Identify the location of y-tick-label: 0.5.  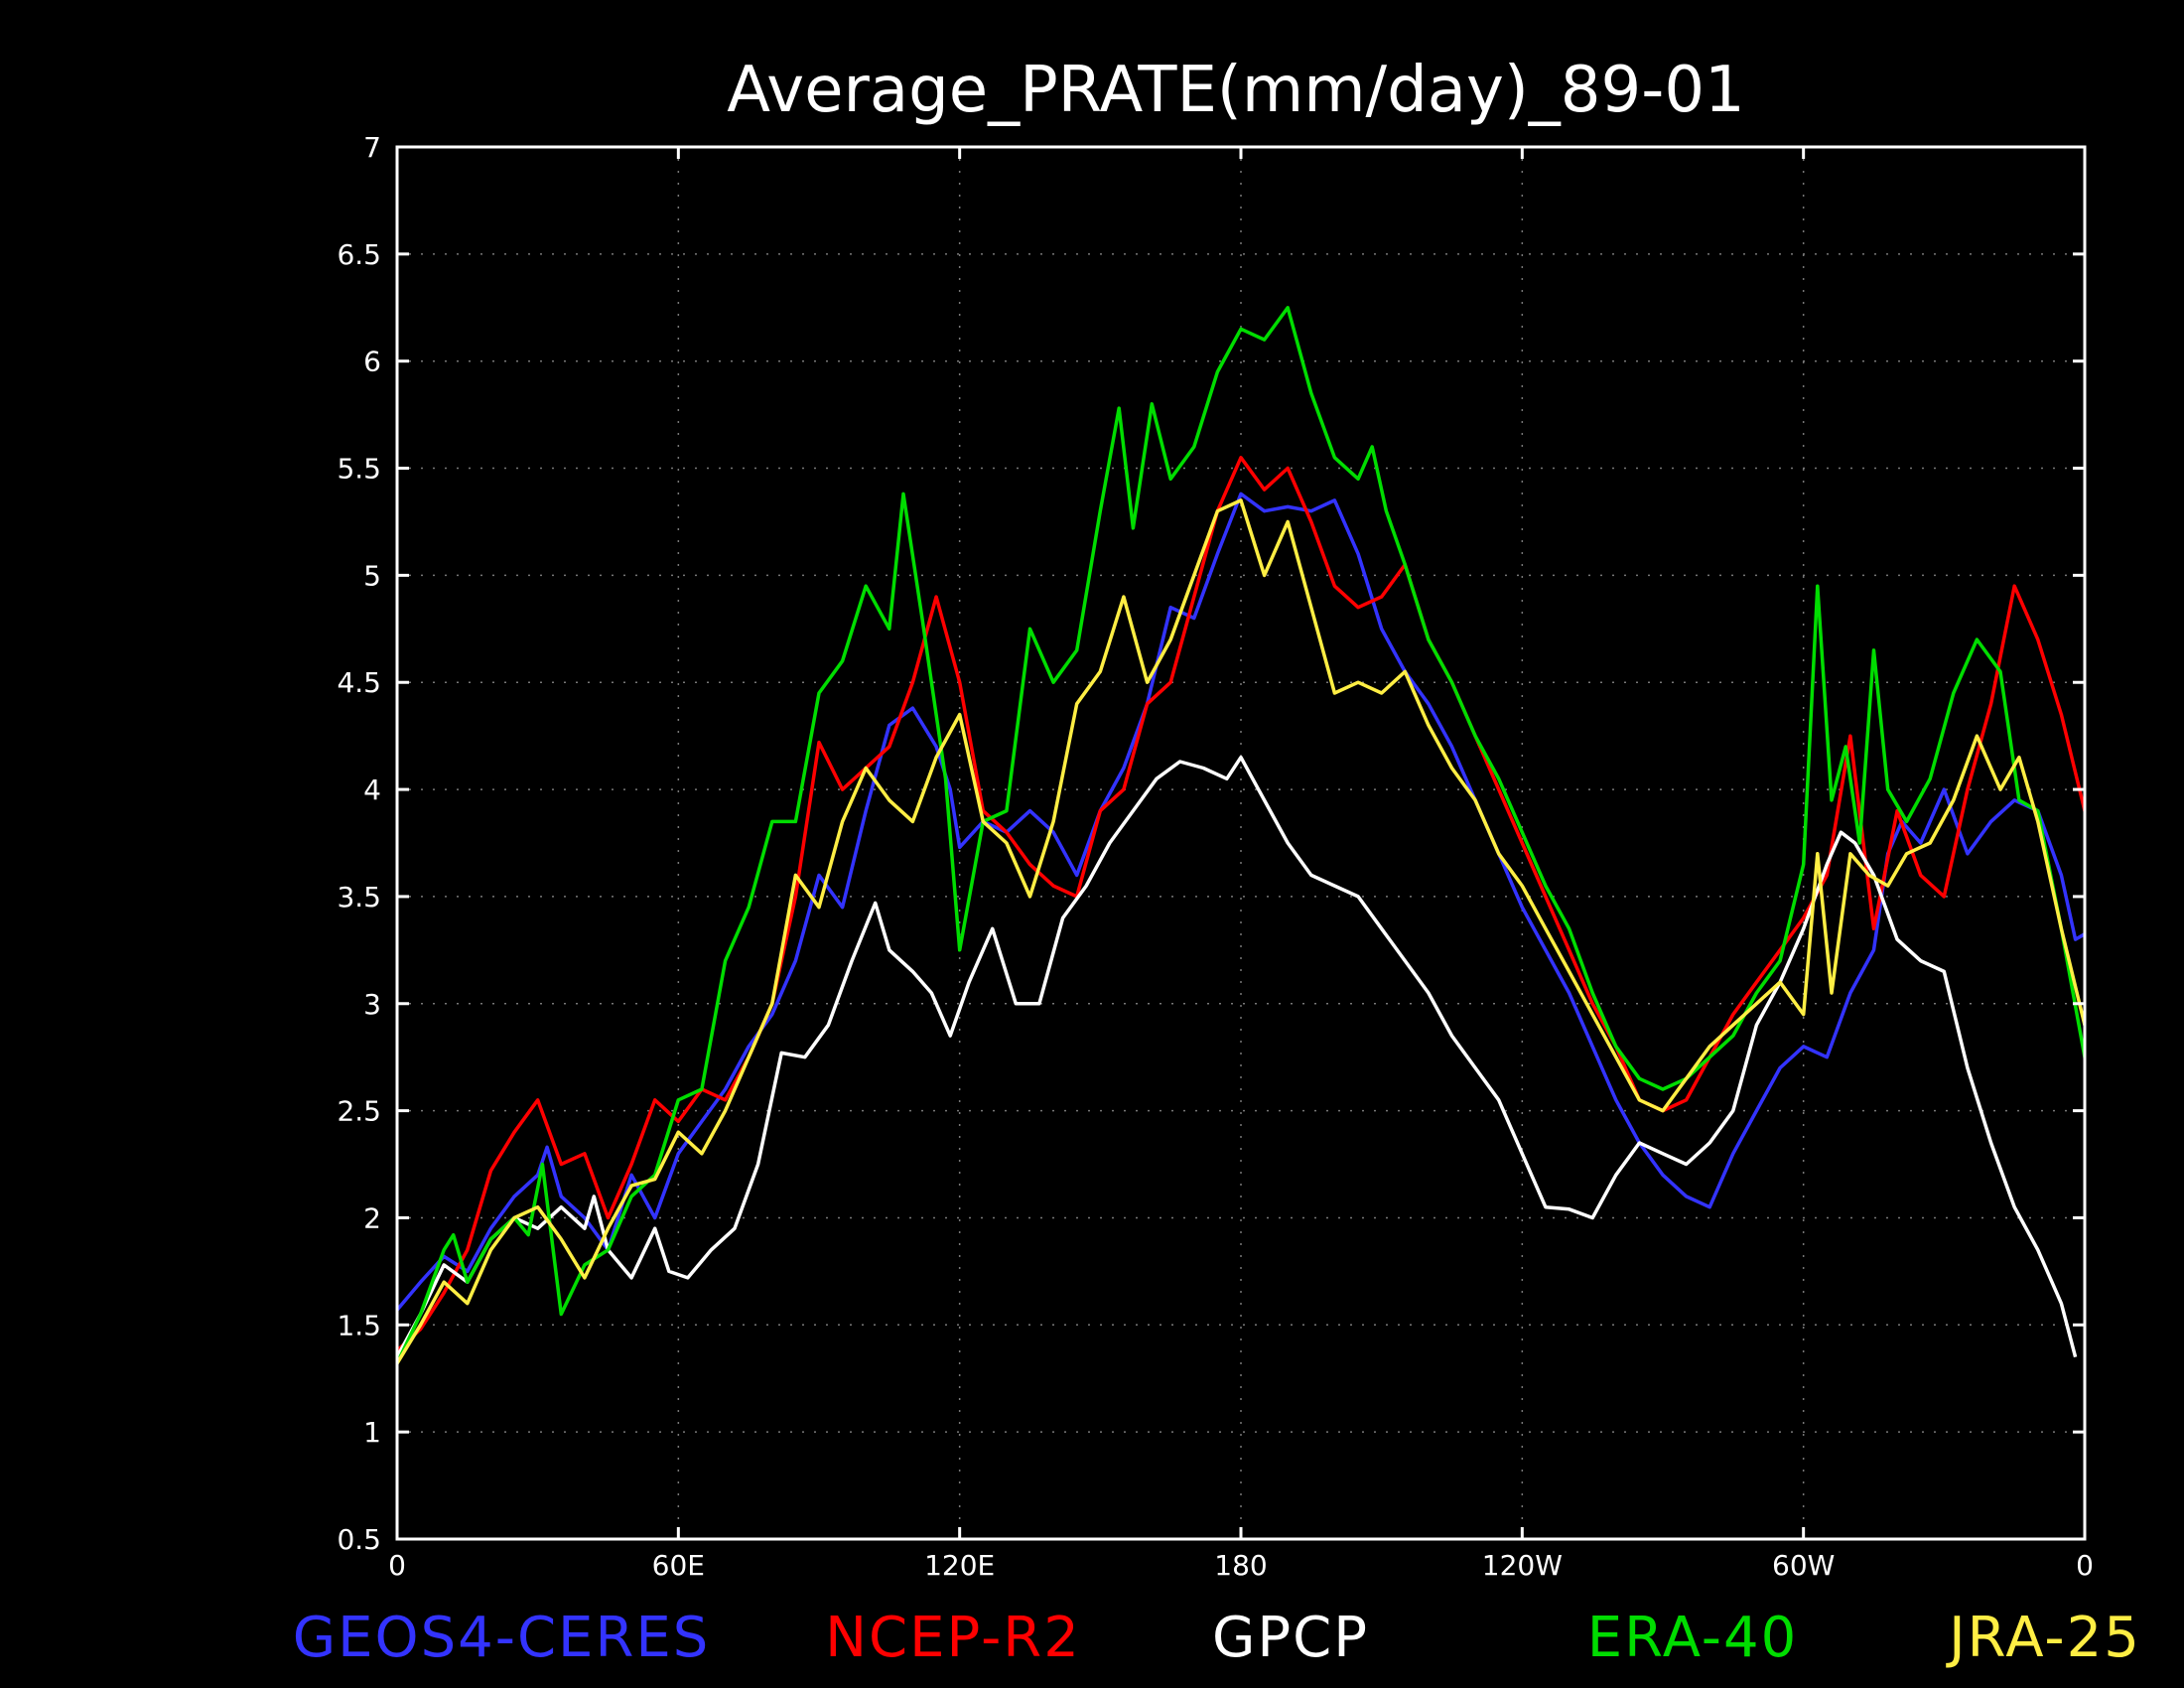
(359, 1539).